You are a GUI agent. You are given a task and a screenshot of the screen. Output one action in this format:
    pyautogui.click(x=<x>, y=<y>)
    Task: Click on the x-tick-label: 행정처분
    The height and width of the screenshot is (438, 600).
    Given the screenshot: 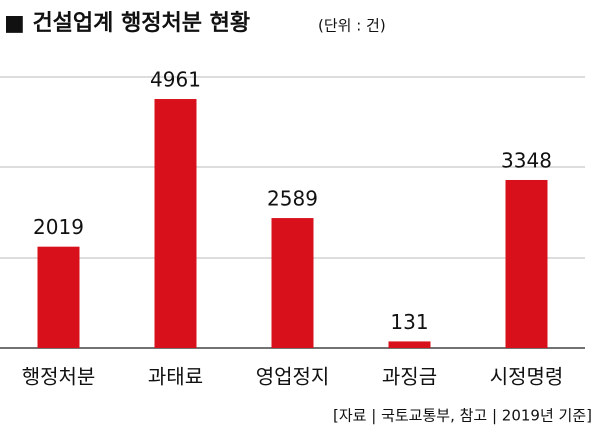 What is the action you would take?
    pyautogui.click(x=59, y=377)
    